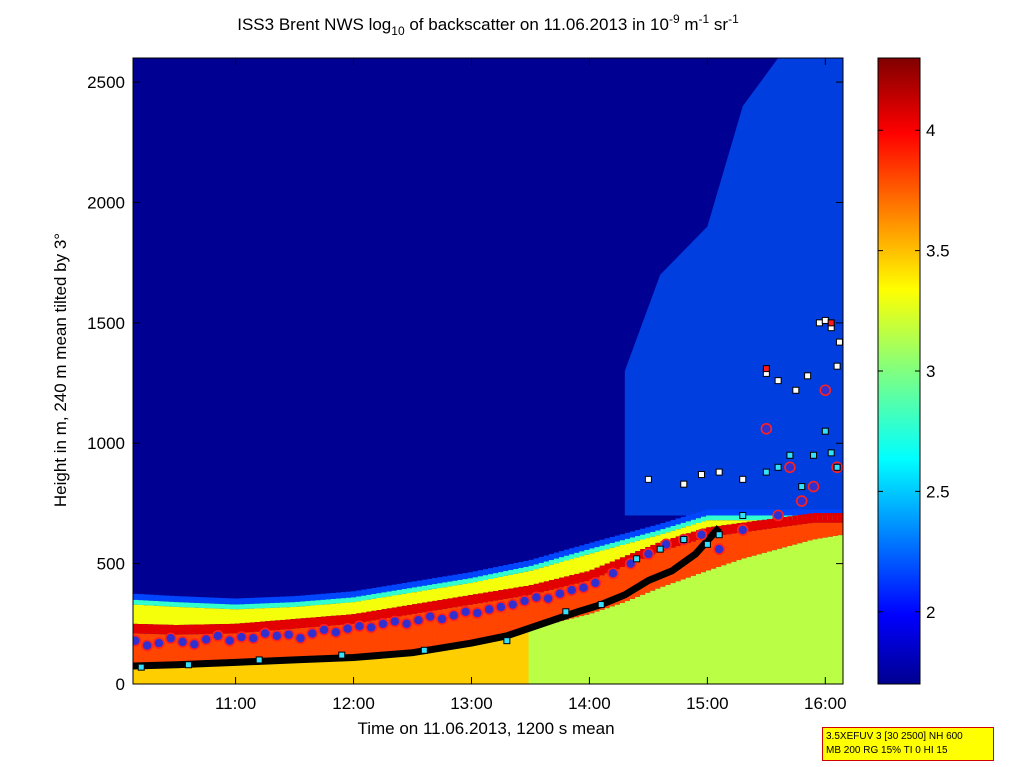  Describe the element at coordinates (111, 564) in the screenshot. I see `y-tick-label: 500` at that location.